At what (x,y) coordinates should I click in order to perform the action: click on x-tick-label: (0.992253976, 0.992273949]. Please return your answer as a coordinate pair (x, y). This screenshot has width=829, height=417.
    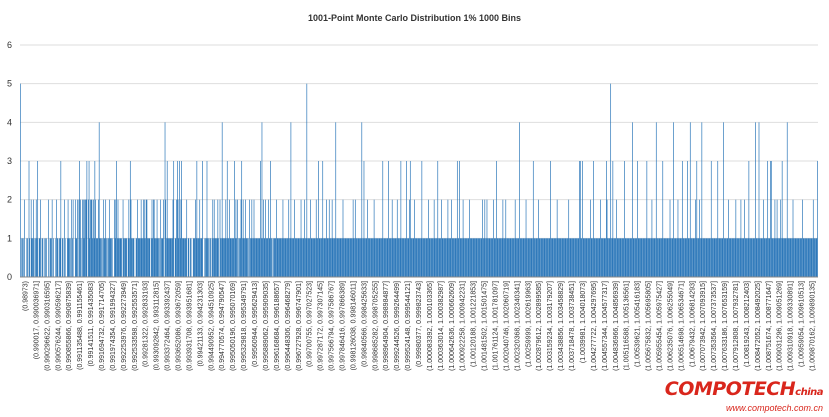
    Looking at the image, I should click on (124, 326).